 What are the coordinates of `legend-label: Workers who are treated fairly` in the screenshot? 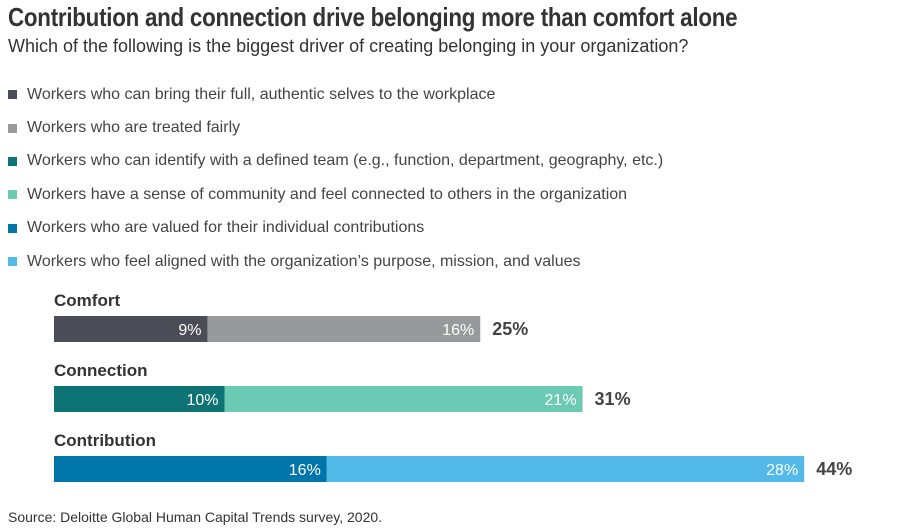 It's located at (134, 128).